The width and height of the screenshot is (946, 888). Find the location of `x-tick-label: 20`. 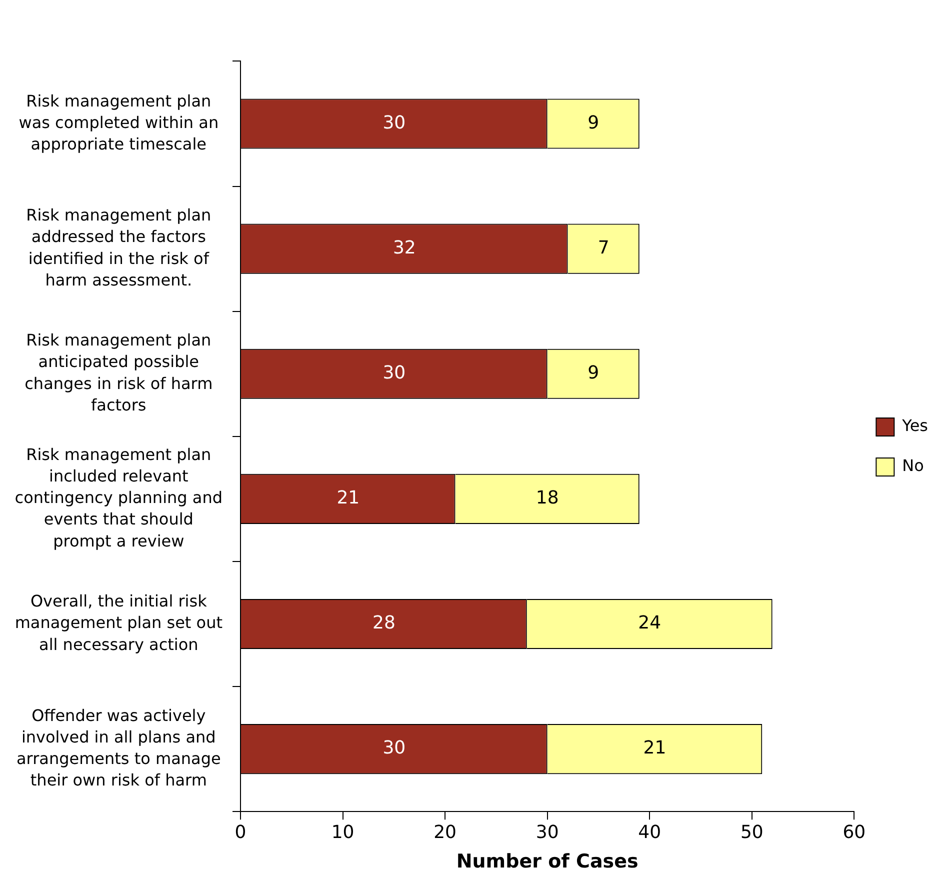

x-tick-label: 20 is located at coordinates (445, 833).